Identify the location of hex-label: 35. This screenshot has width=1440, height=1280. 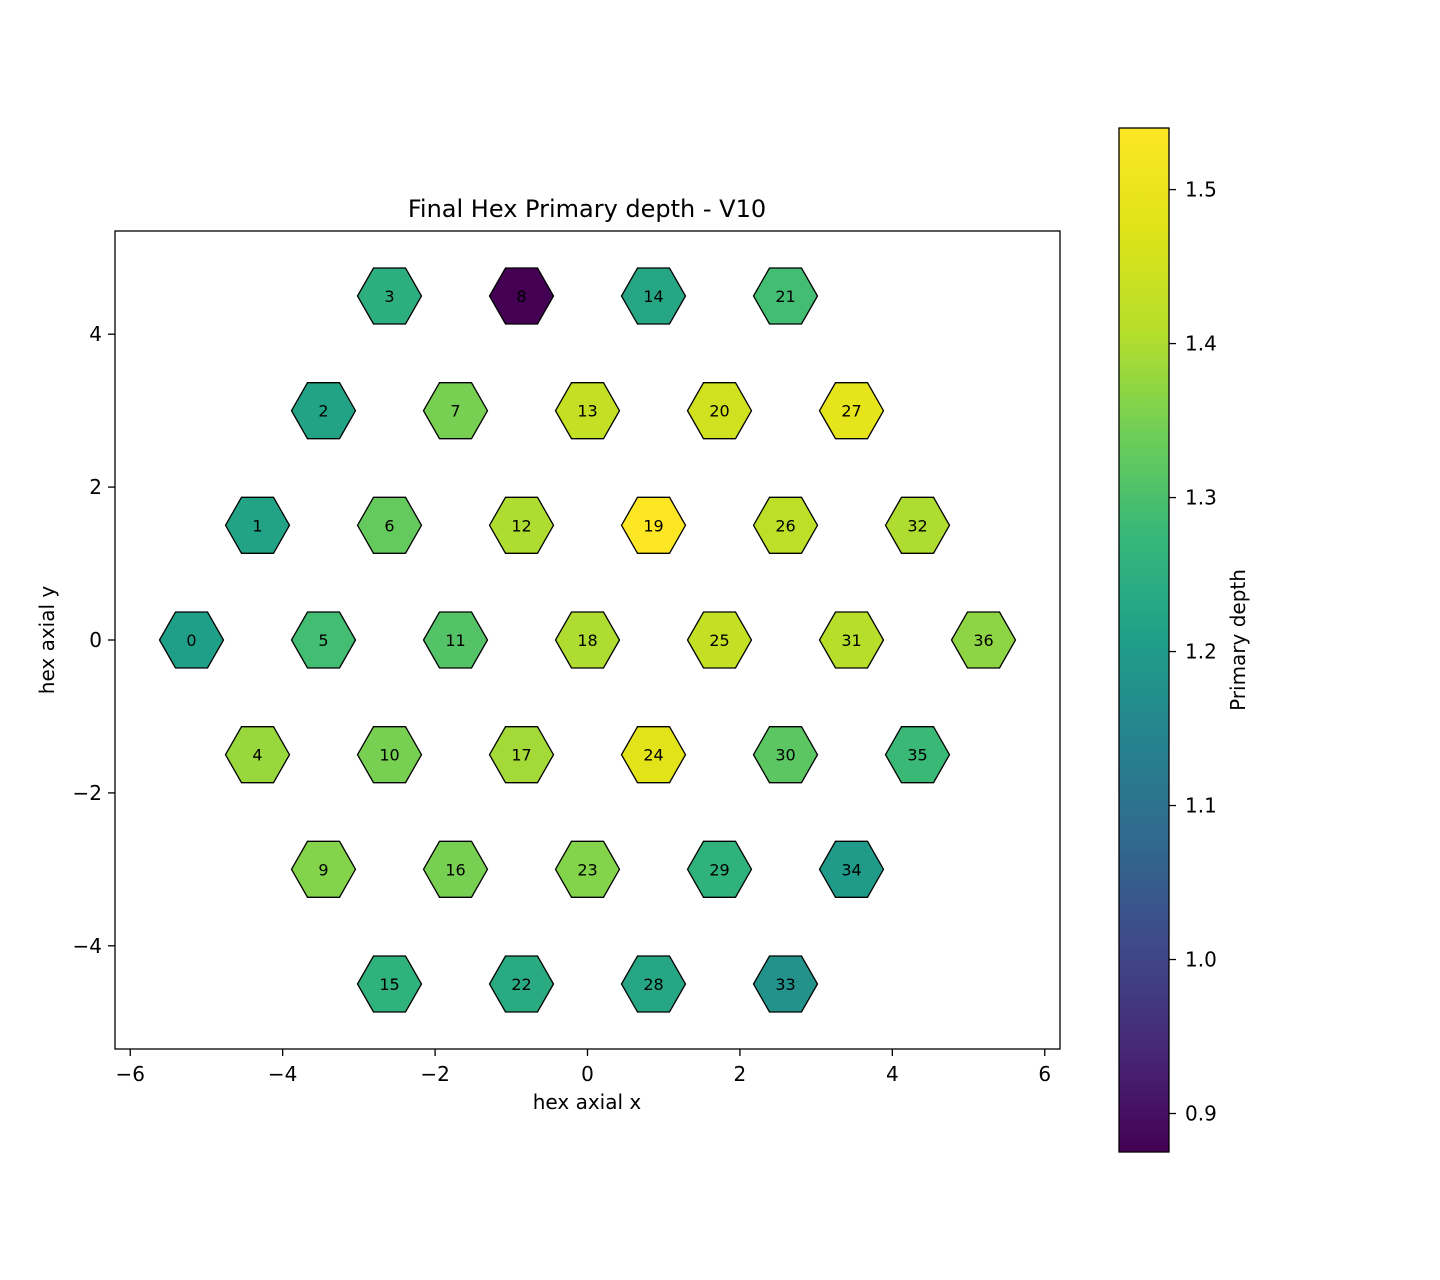
(917, 755).